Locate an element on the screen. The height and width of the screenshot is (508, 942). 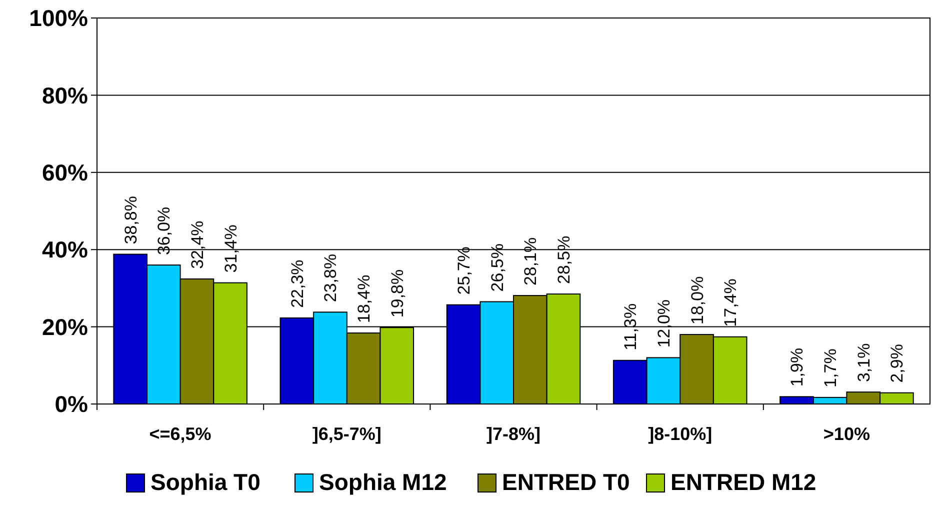
data-label: 1,9% is located at coordinates (797, 367).